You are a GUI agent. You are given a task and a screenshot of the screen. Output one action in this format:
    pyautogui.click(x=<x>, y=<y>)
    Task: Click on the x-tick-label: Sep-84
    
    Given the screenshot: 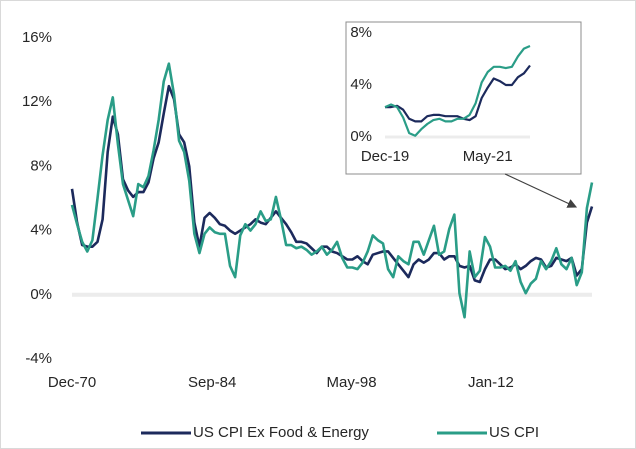 What is the action you would take?
    pyautogui.click(x=212, y=382)
    